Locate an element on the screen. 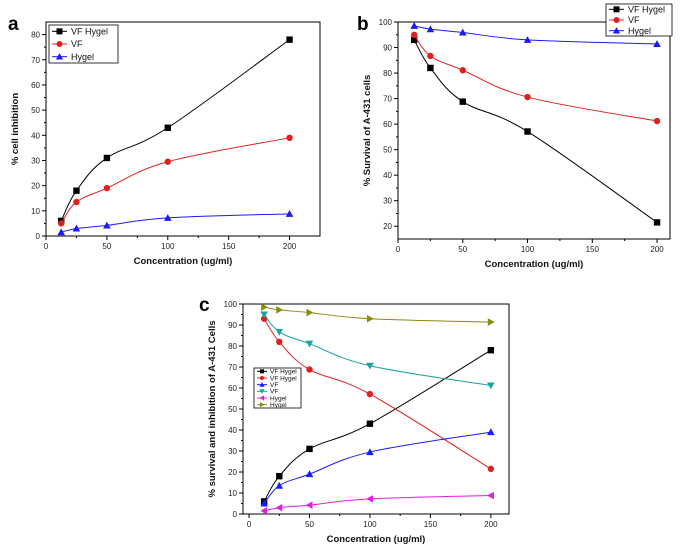 Image resolution: width=685 pixels, height=551 pixels. y-tick-label: 30 is located at coordinates (232, 451).